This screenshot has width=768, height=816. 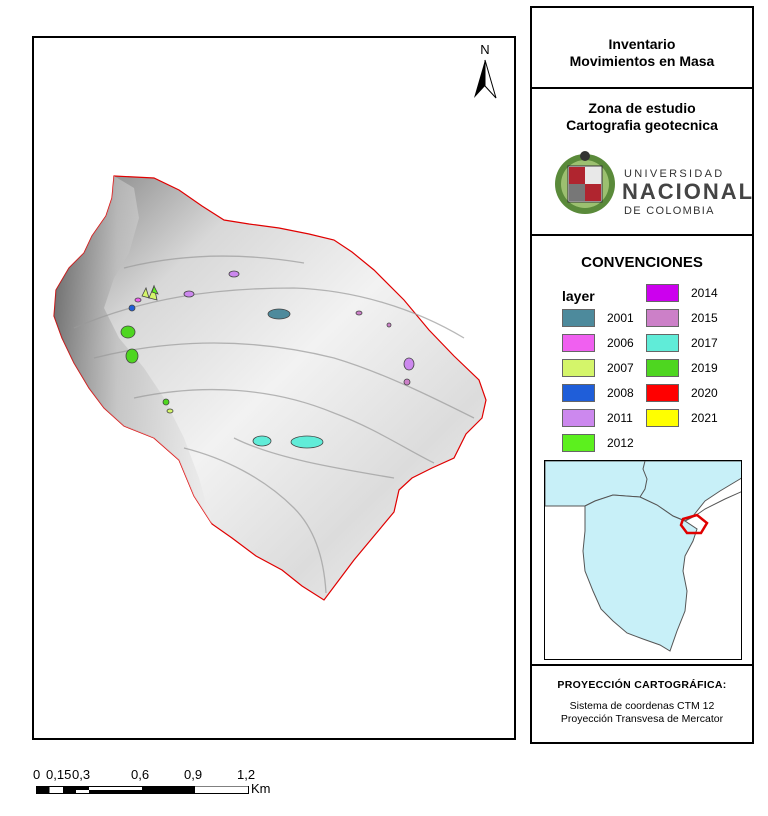 I want to click on legend-label: 2021, so click(x=704, y=418).